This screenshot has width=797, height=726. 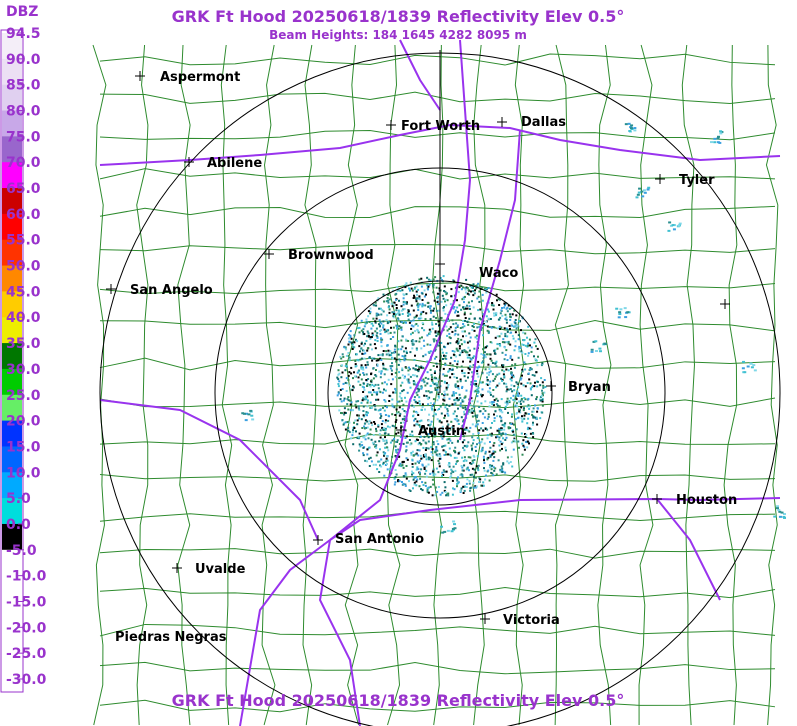 What do you see at coordinates (23, 396) in the screenshot?
I see `colorbar-label: 25.0` at bounding box center [23, 396].